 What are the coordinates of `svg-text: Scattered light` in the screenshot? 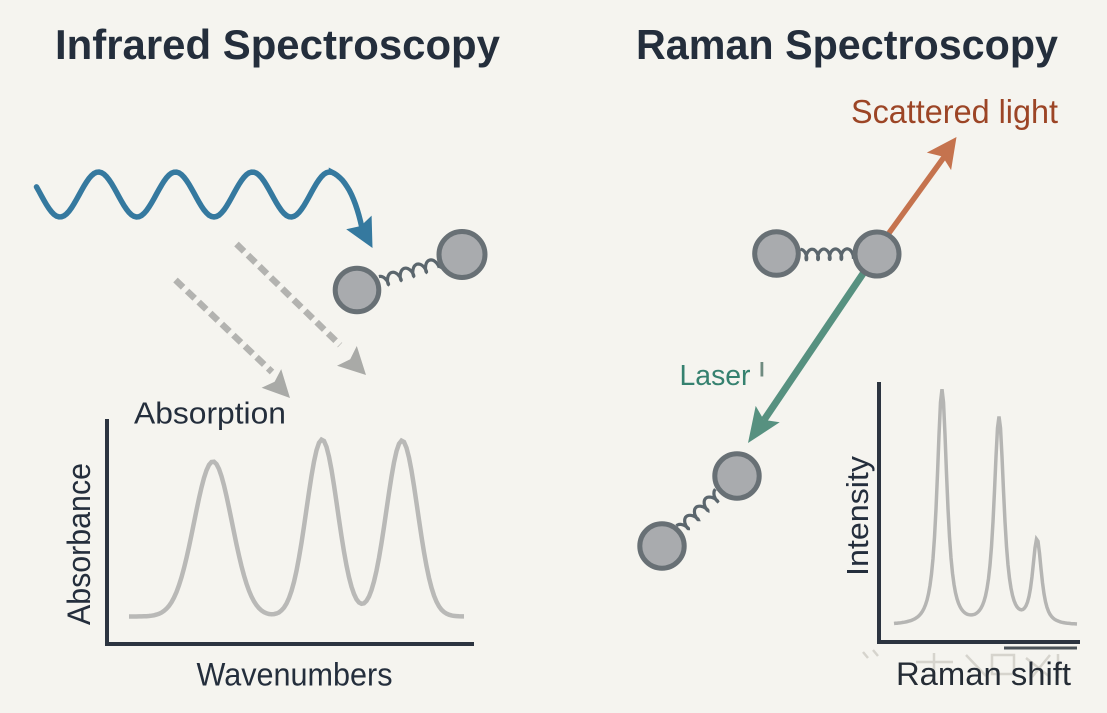 It's located at (955, 112).